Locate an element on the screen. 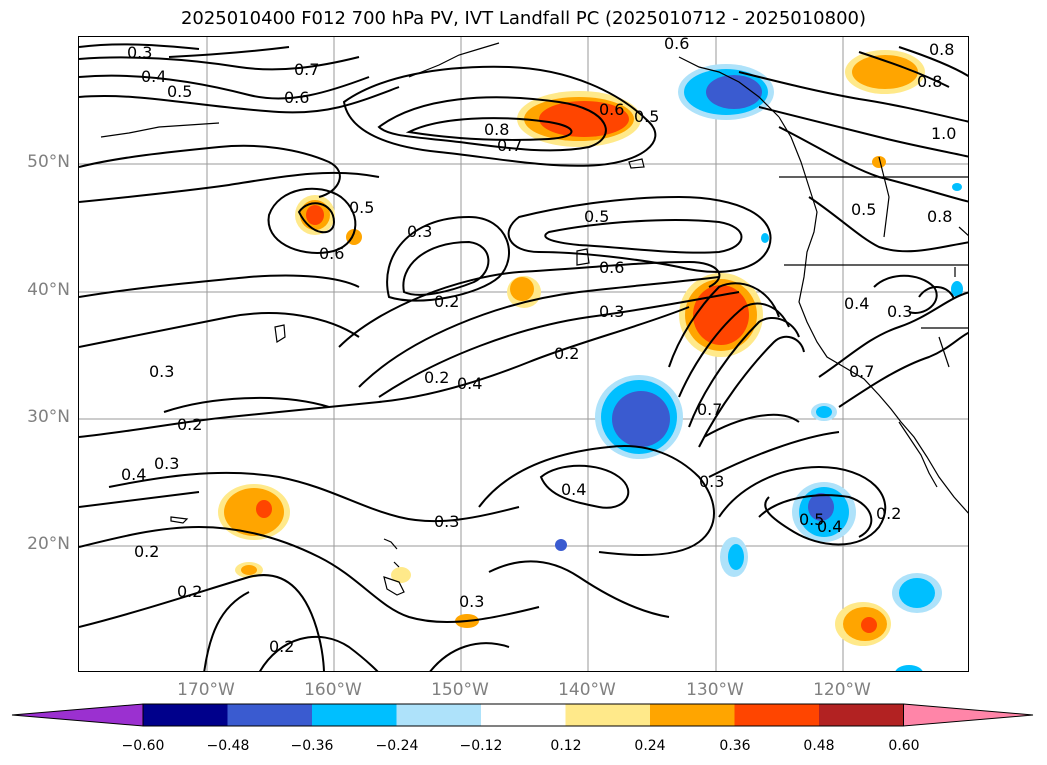  colorbar-tick: −0.12 is located at coordinates (481, 746).